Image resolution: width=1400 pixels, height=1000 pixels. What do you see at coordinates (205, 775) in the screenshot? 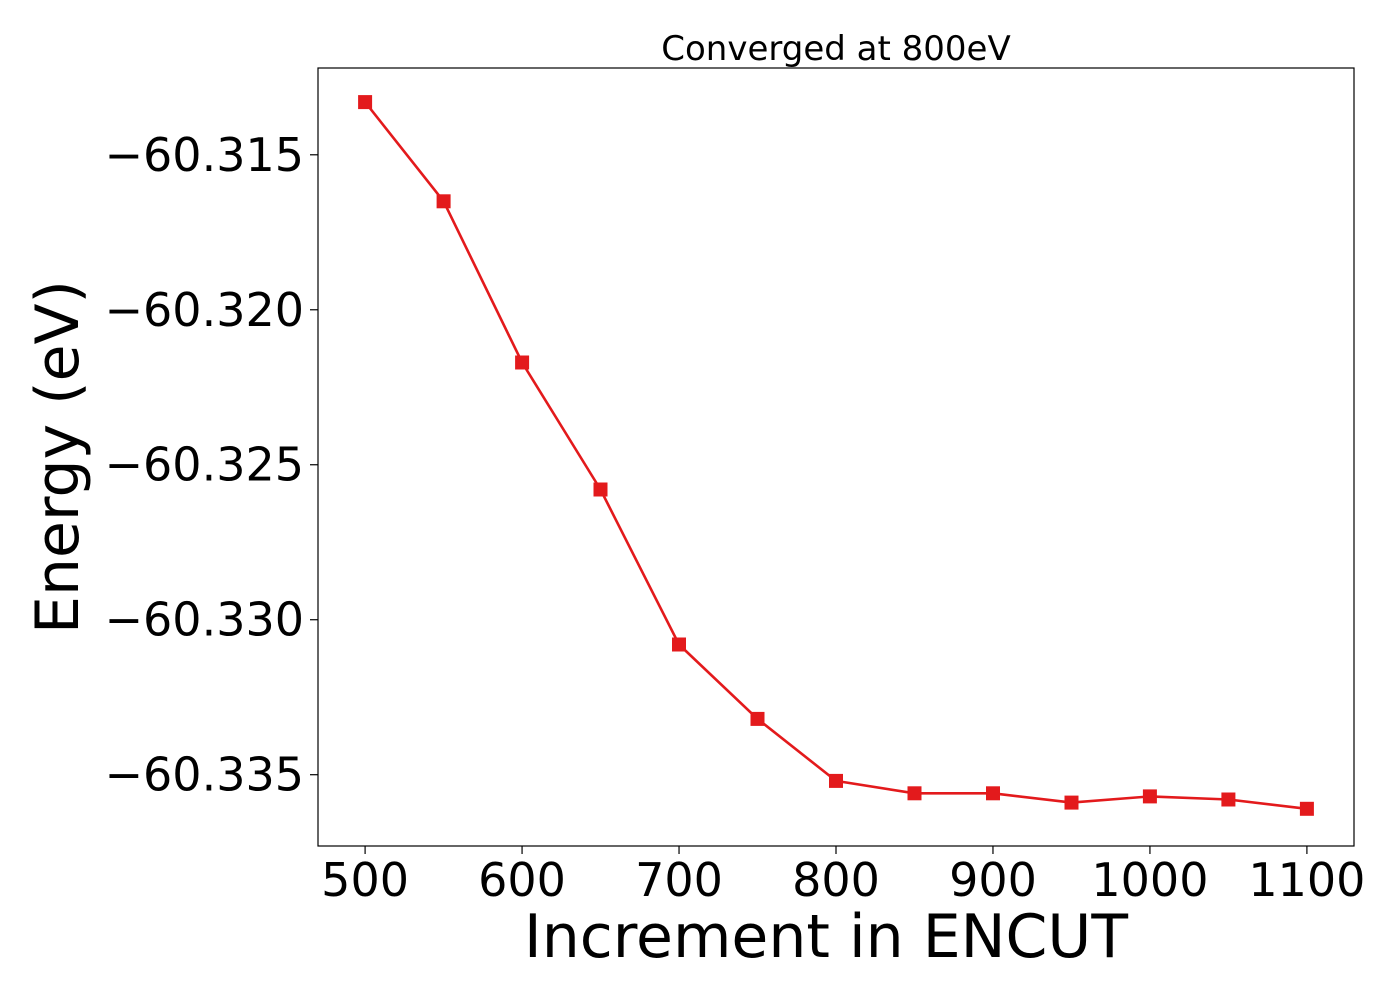
I see `y-tick-label: −60.335` at bounding box center [205, 775].